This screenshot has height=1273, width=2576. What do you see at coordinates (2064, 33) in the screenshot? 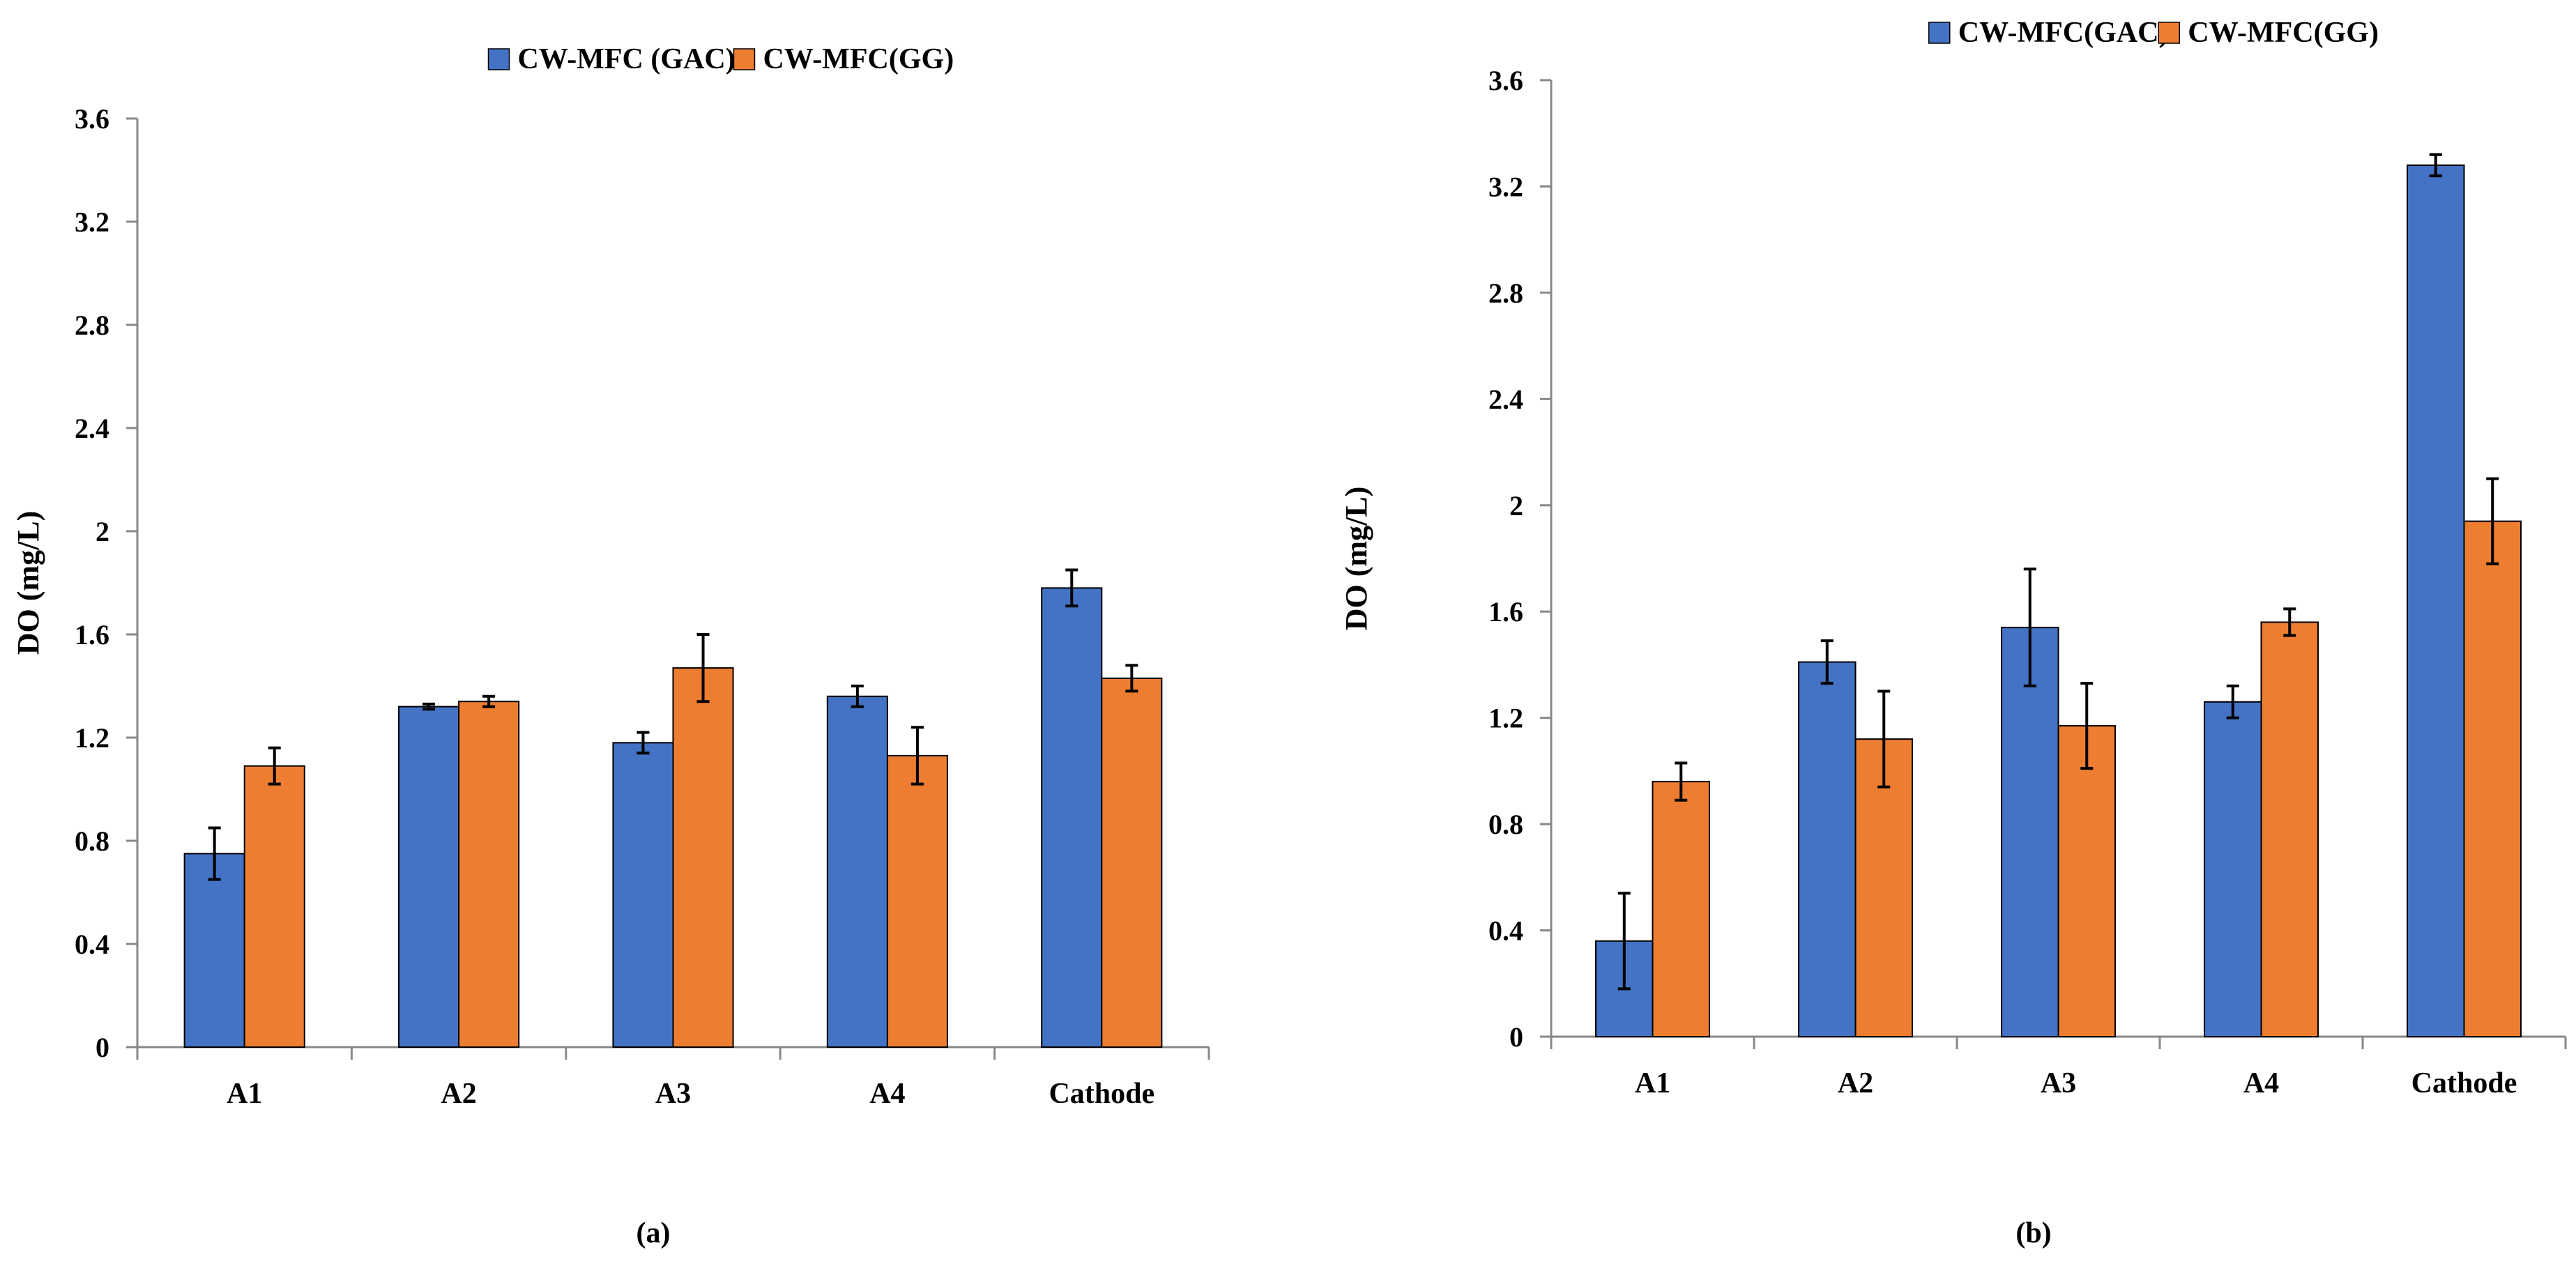
I see `legend-label-gac: CW-MFC(GAC)` at bounding box center [2064, 33].